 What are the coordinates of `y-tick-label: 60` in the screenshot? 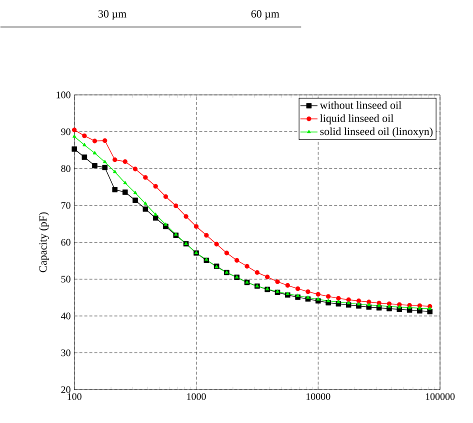 It's located at (65, 242).